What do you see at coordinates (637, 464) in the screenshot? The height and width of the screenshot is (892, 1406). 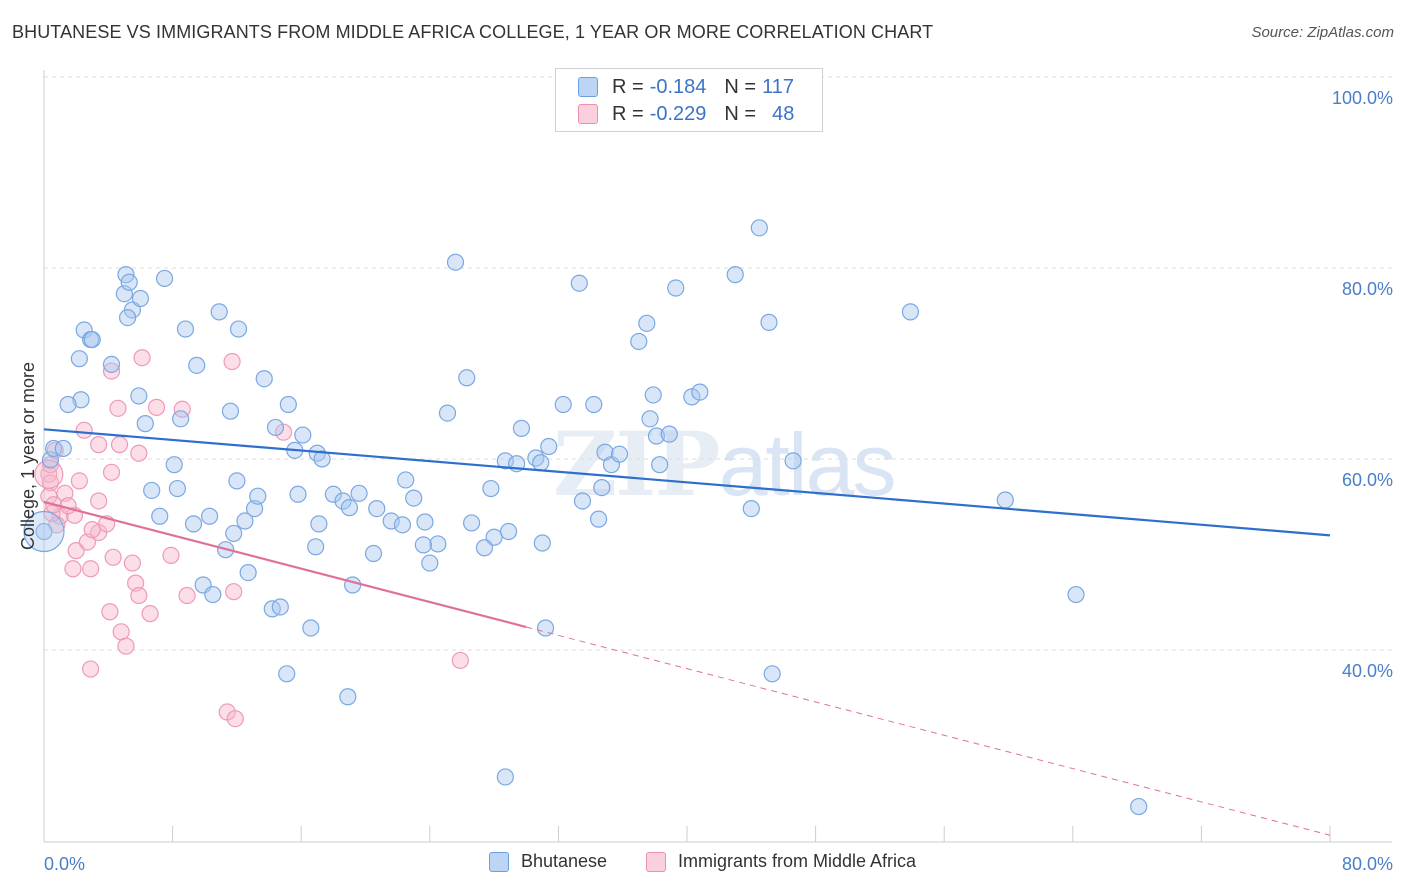 I see `watermark-zip: ZIP` at bounding box center [637, 464].